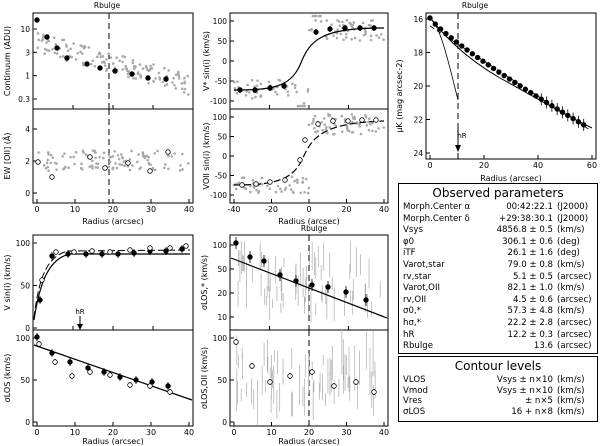  I want to click on contour-name: Vres, so click(412, 401).